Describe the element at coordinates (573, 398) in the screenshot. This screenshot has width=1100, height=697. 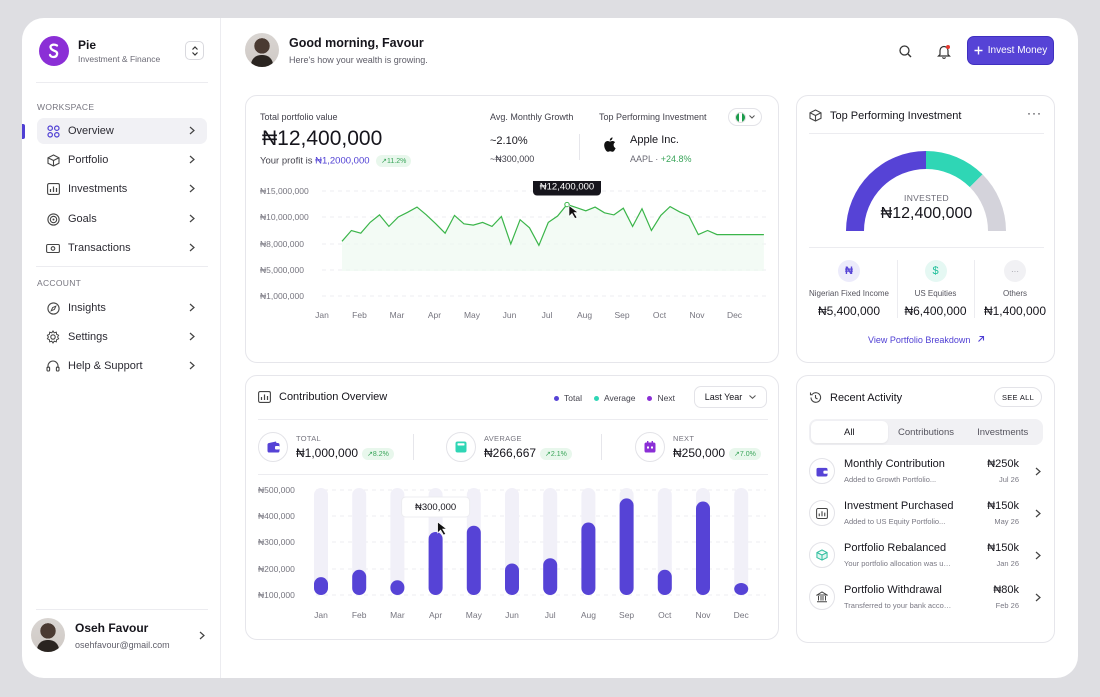
I see `legend-label: Total` at that location.